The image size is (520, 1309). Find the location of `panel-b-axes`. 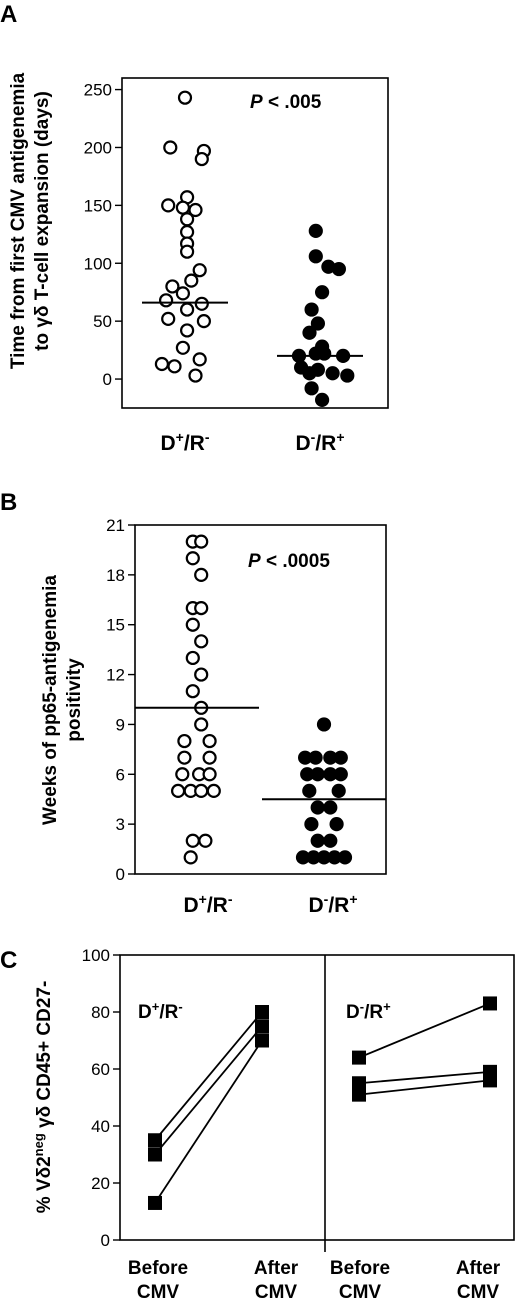

panel-b-axes is located at coordinates (260, 699).